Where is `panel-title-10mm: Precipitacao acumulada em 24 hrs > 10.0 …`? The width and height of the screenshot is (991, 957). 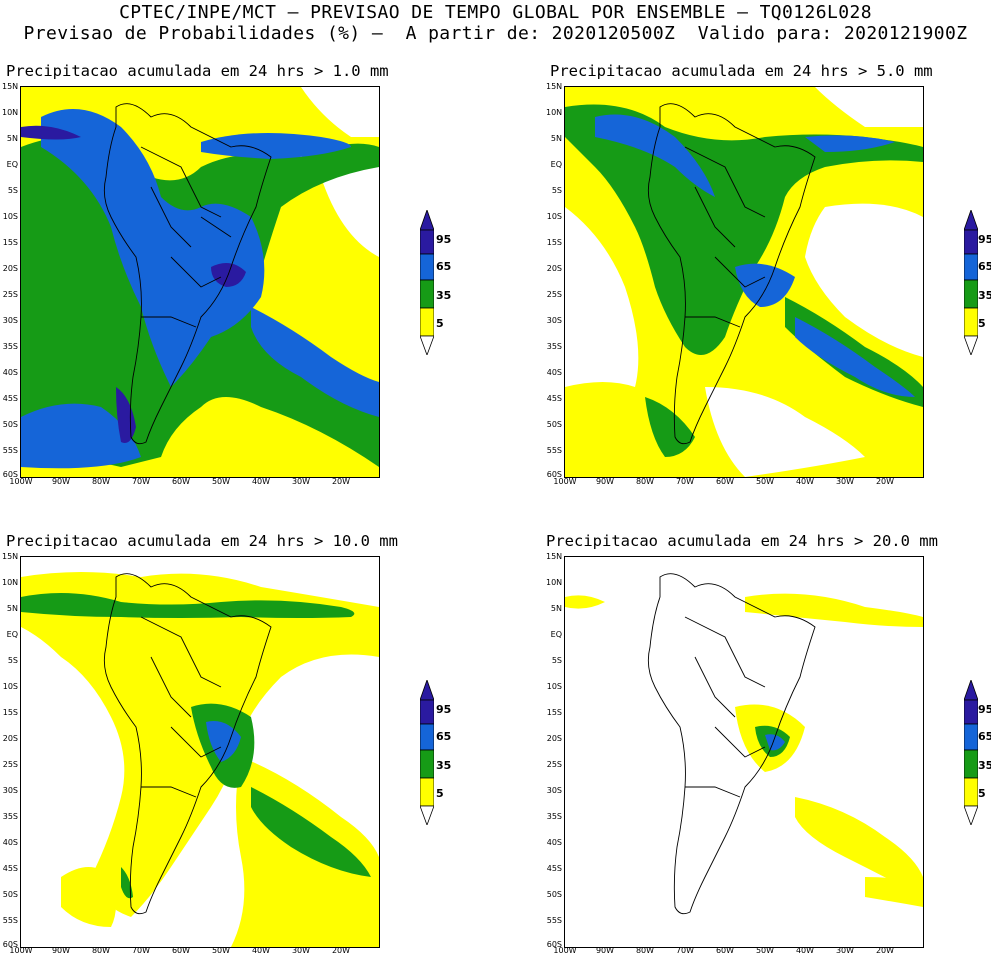
panel-title-10mm: Precipitacao acumulada em 24 hrs > 10.0 … is located at coordinates (202, 541).